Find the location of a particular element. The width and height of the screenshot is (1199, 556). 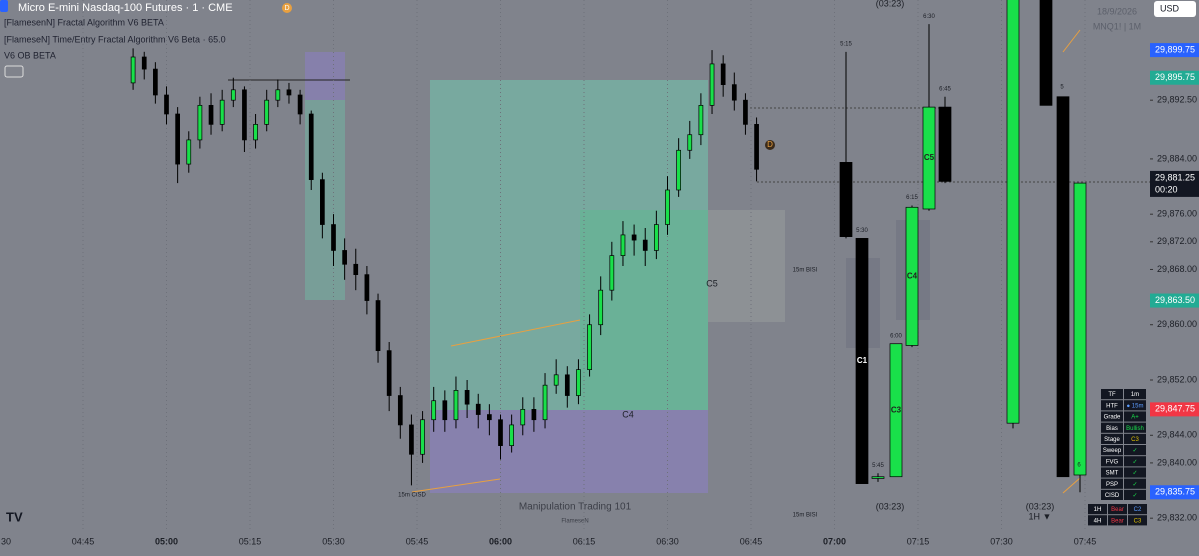

y-tick-label: 29,860.00 is located at coordinates (1177, 324).